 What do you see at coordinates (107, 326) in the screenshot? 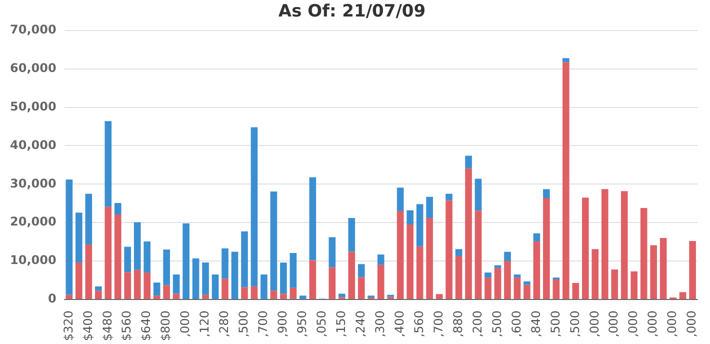
I see `x-tick-label: $480` at bounding box center [107, 326].